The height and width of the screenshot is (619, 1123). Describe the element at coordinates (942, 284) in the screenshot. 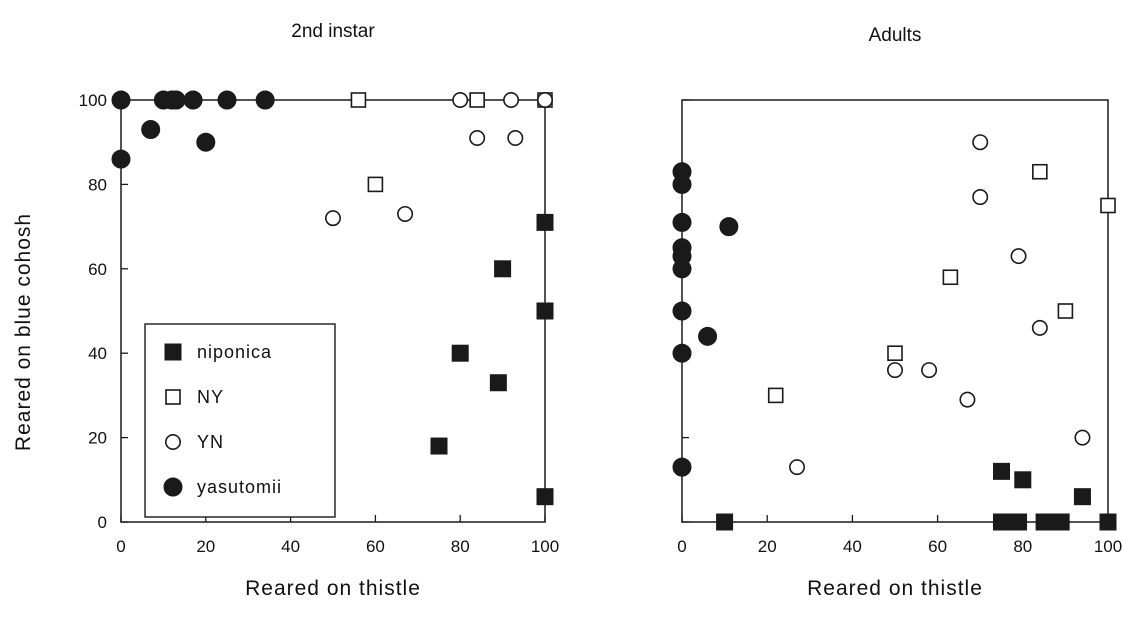

I see `series-ny` at that location.